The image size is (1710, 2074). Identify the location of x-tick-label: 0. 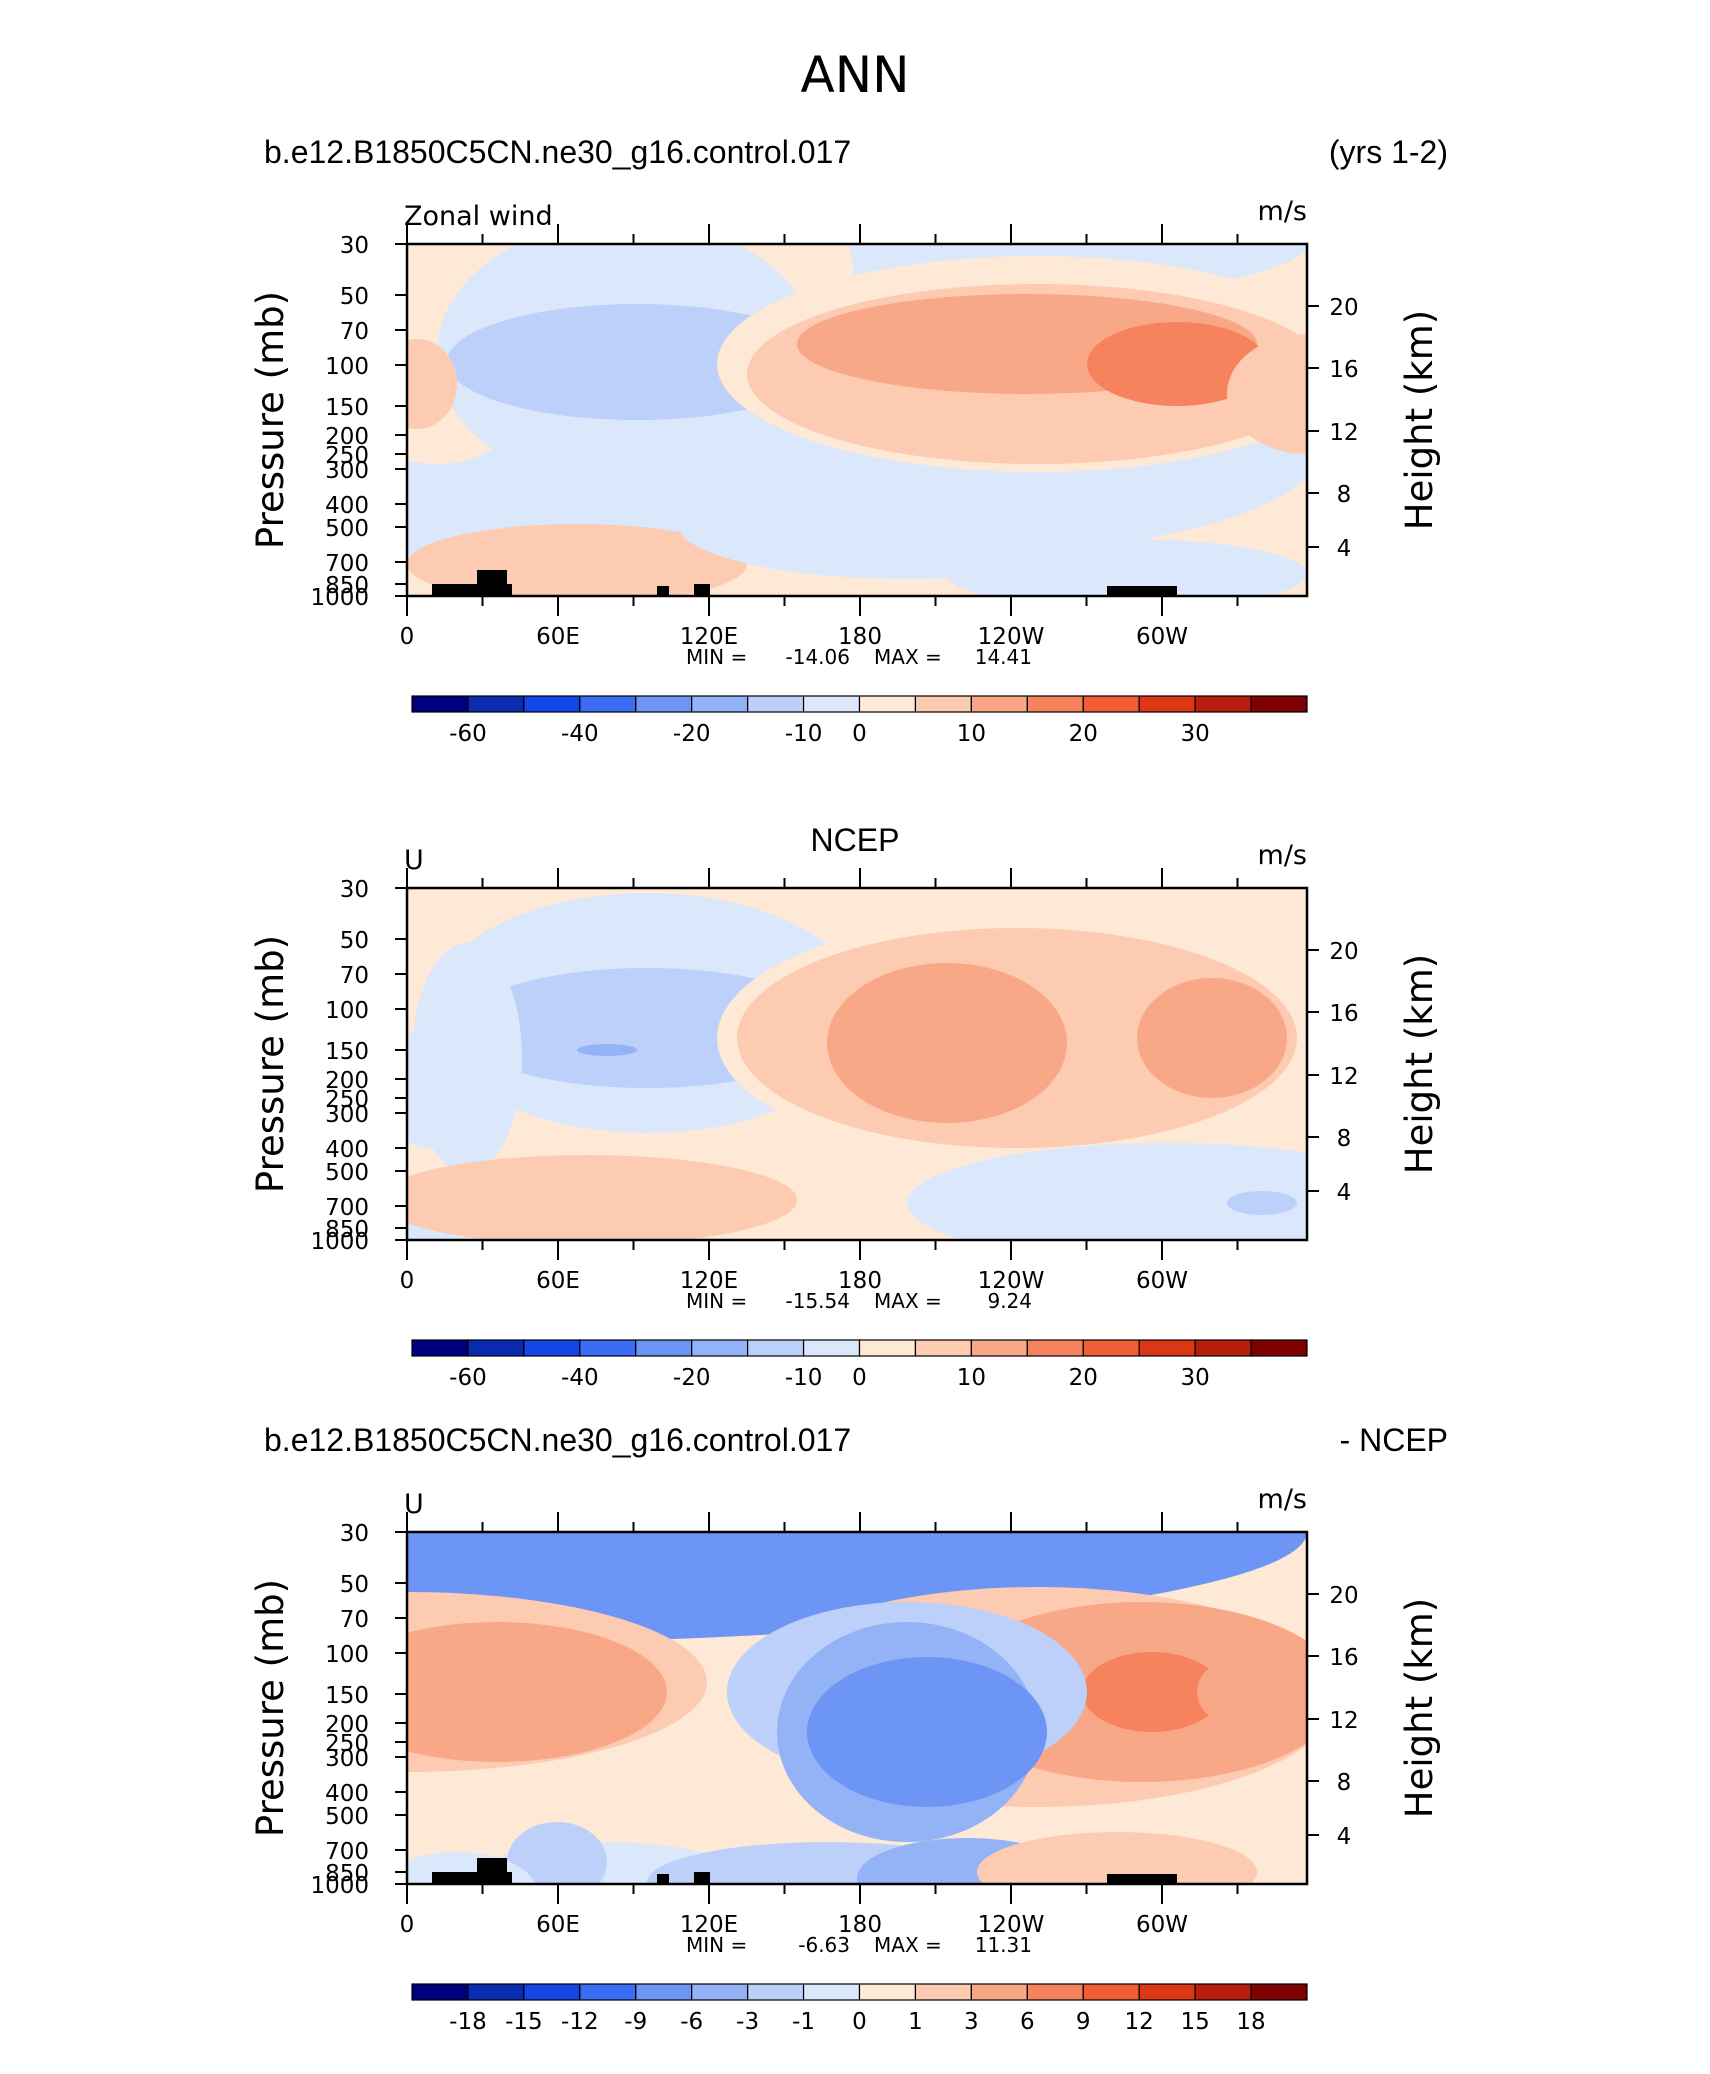
(407, 637).